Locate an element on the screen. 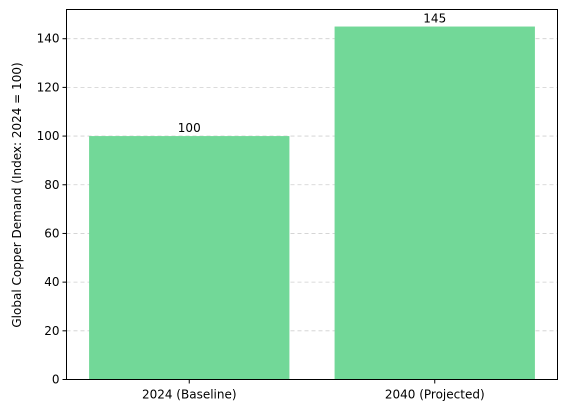 This screenshot has height=413, width=571. y-tick-label: 140 is located at coordinates (48, 39).